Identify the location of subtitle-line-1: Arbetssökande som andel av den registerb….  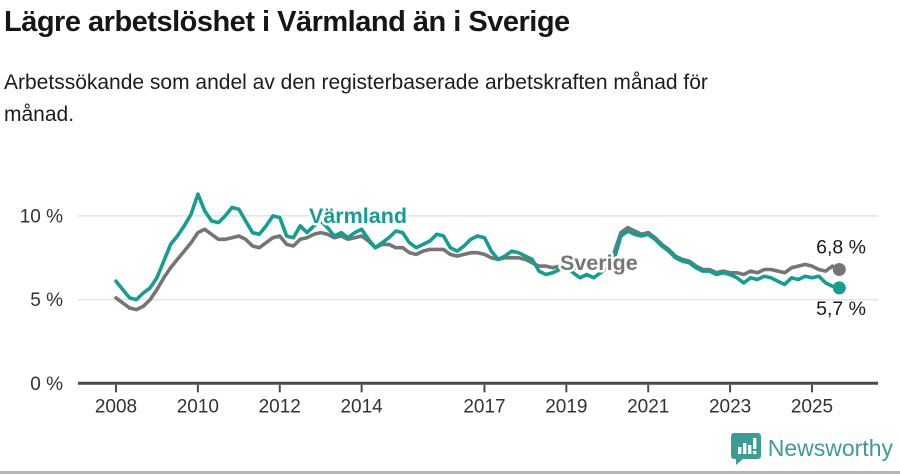
(356, 83).